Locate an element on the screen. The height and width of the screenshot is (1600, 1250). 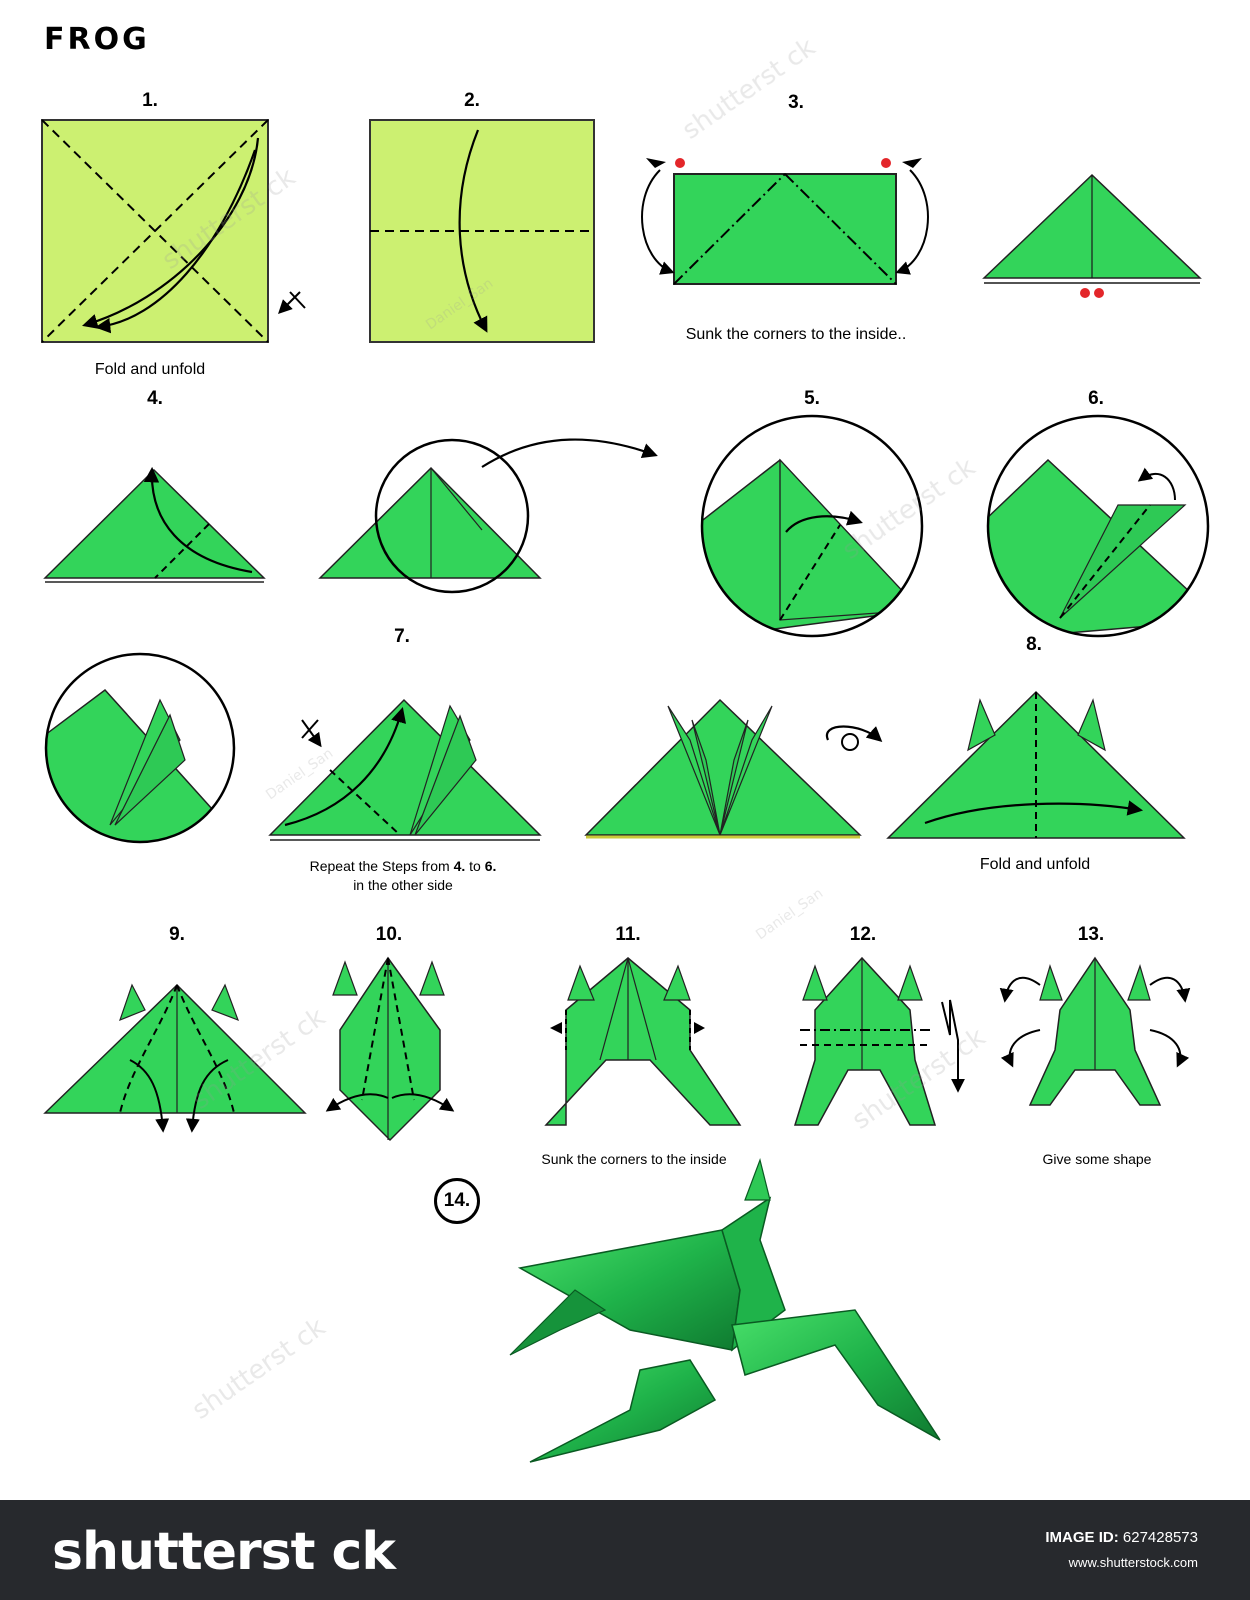
watermark-text: shutterst ck is located at coordinates (259, 1368).